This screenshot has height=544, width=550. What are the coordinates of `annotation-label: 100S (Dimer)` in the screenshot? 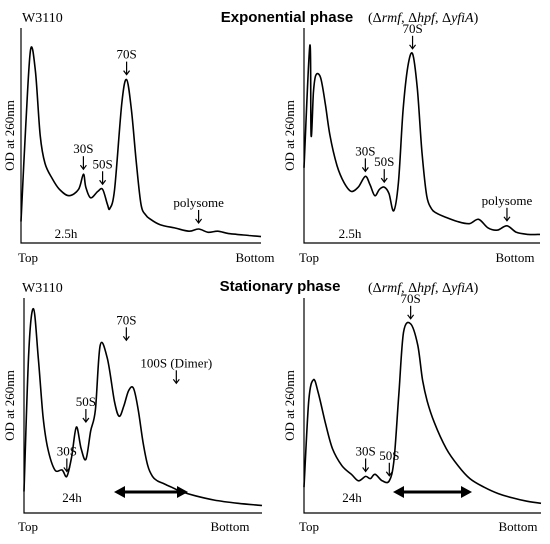 It's located at (176, 362).